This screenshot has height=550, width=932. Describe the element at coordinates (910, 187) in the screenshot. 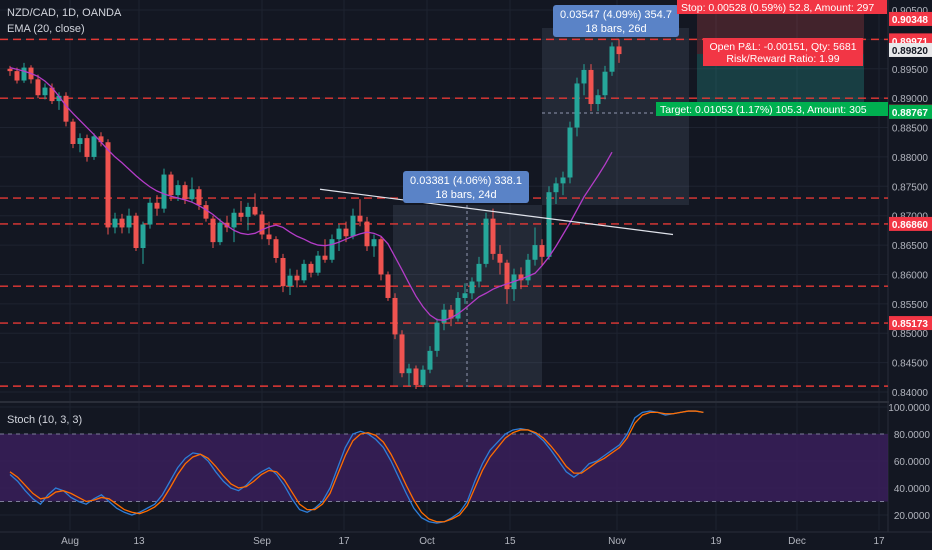

I see `price-tick-label: 0.87500` at that location.